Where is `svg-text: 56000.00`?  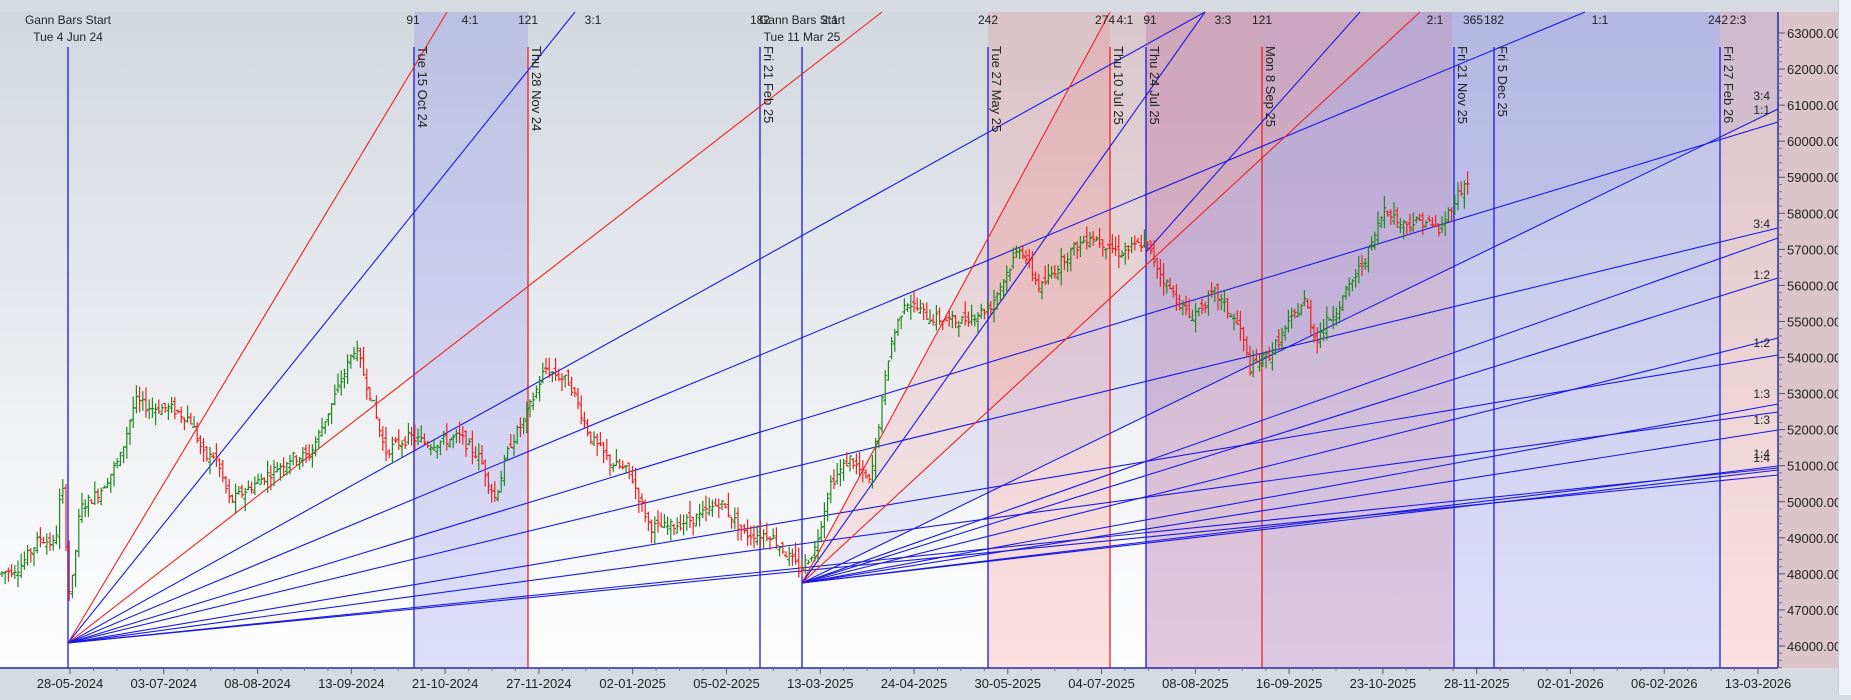
svg-text: 56000.00 is located at coordinates (1814, 285).